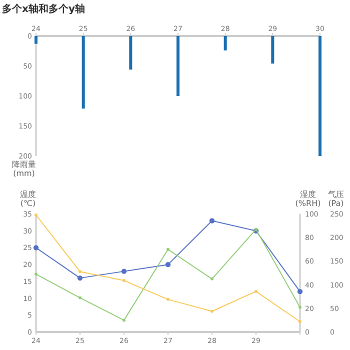  What do you see at coordinates (24, 169) in the screenshot?
I see `y-axis-title: 降雨量 (mm)` at bounding box center [24, 169].